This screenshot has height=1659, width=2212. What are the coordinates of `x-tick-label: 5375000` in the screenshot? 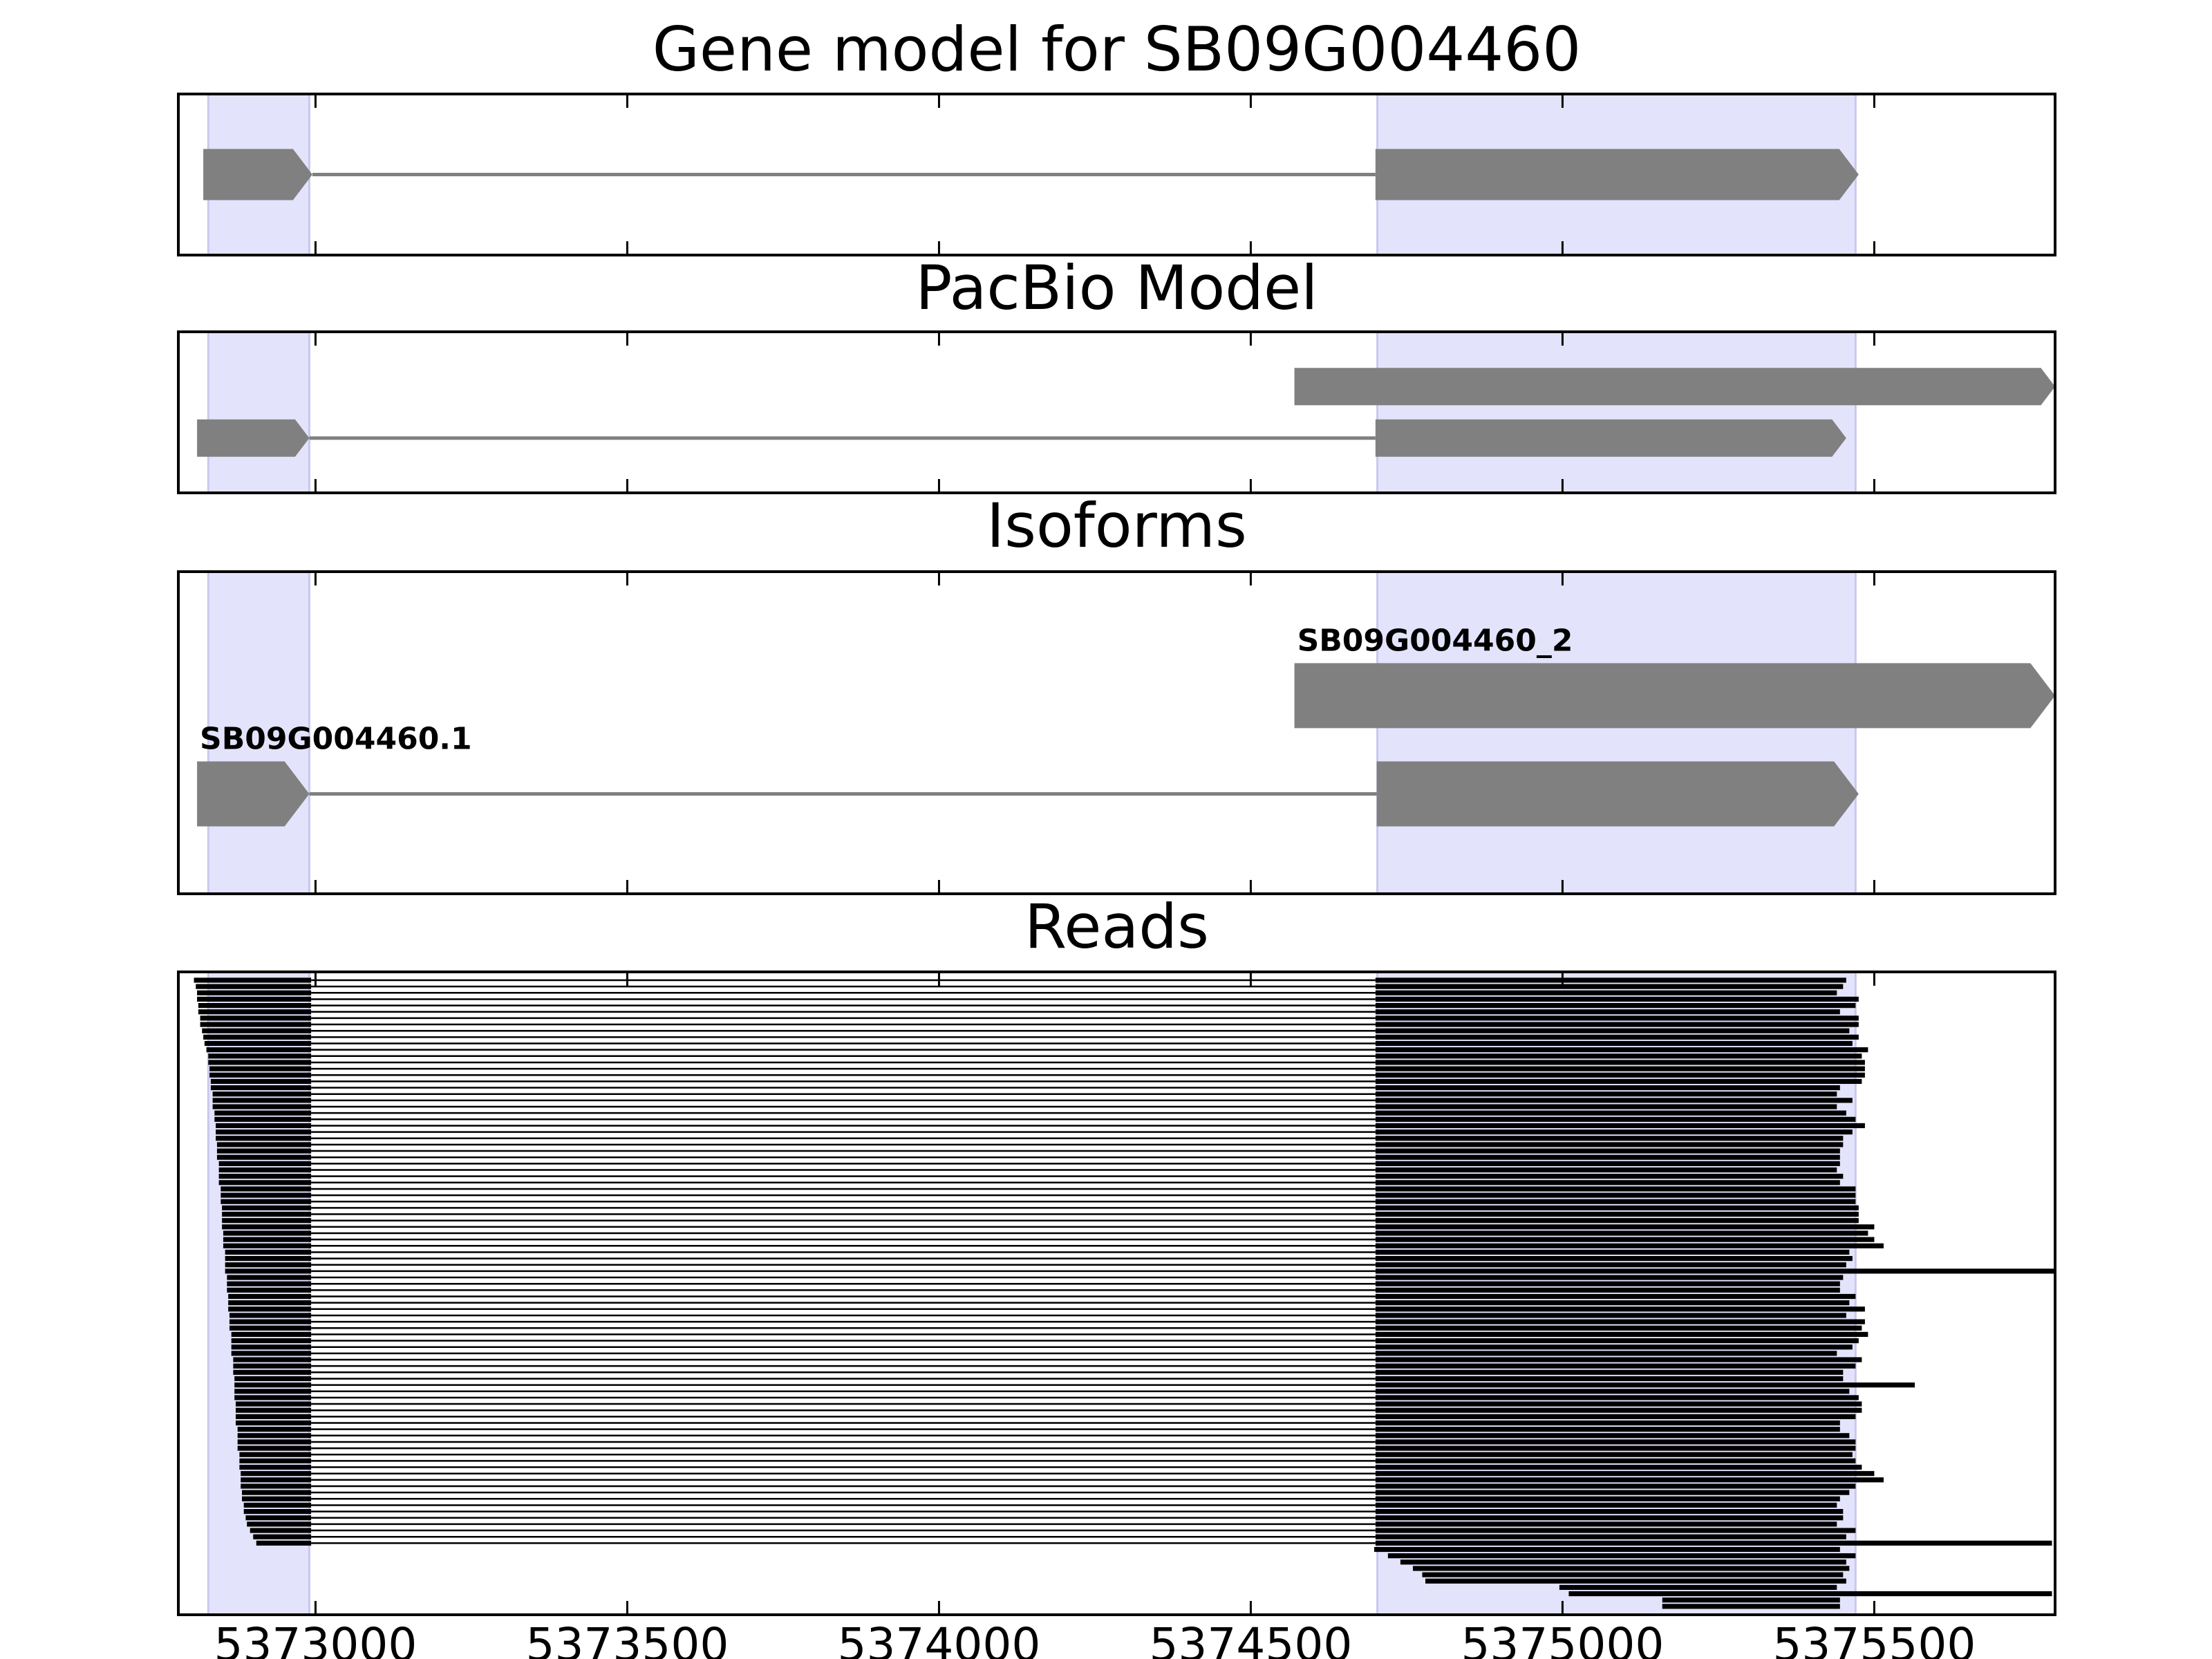 It's located at (1563, 1638).